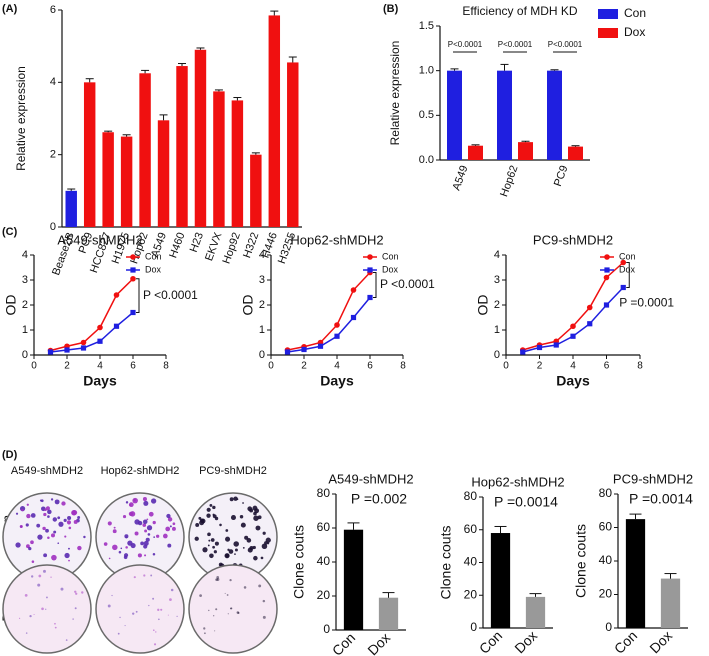  Describe the element at coordinates (519, 11) in the screenshot. I see `chart-title: Efficiency of MDH KD` at that location.